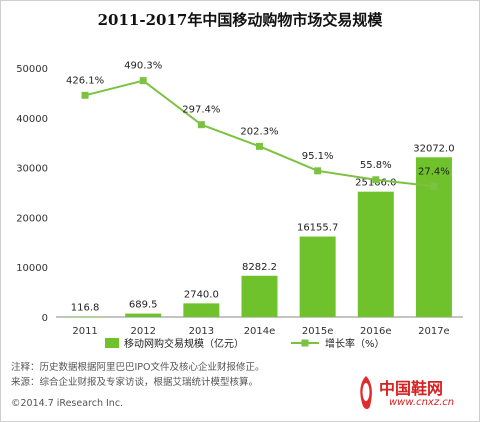  What do you see at coordinates (32, 169) in the screenshot?
I see `y-tick-label: 30000` at bounding box center [32, 169].